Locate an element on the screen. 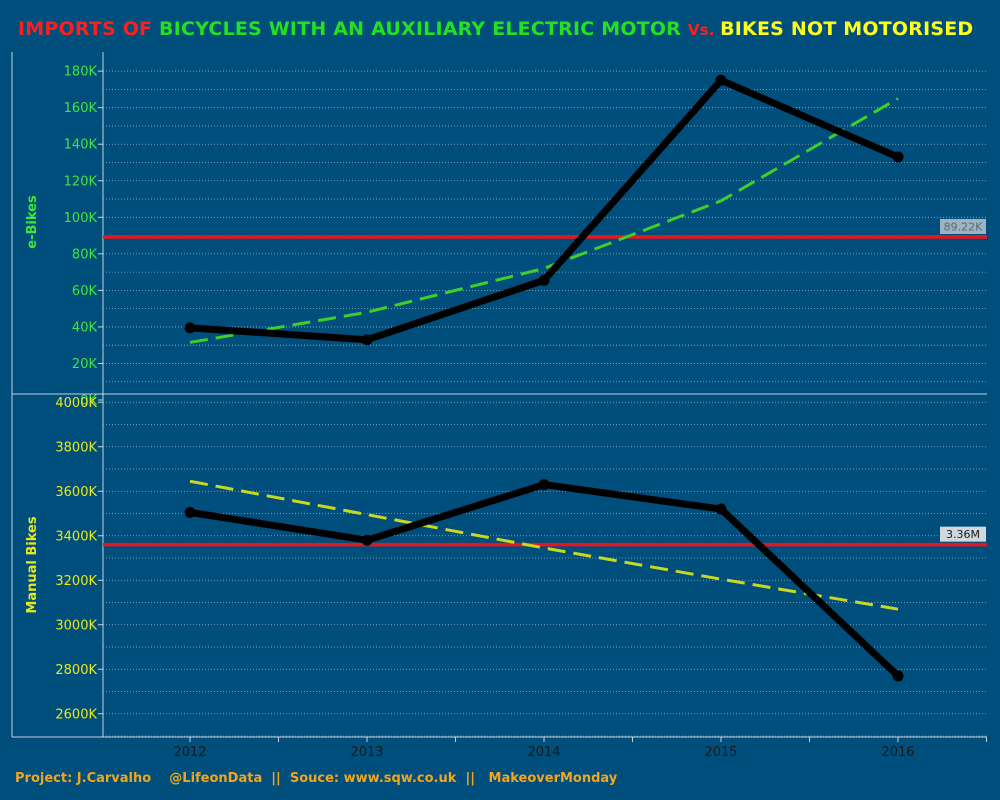 The image size is (1000, 800). y-tick-label: 0K is located at coordinates (88, 401).